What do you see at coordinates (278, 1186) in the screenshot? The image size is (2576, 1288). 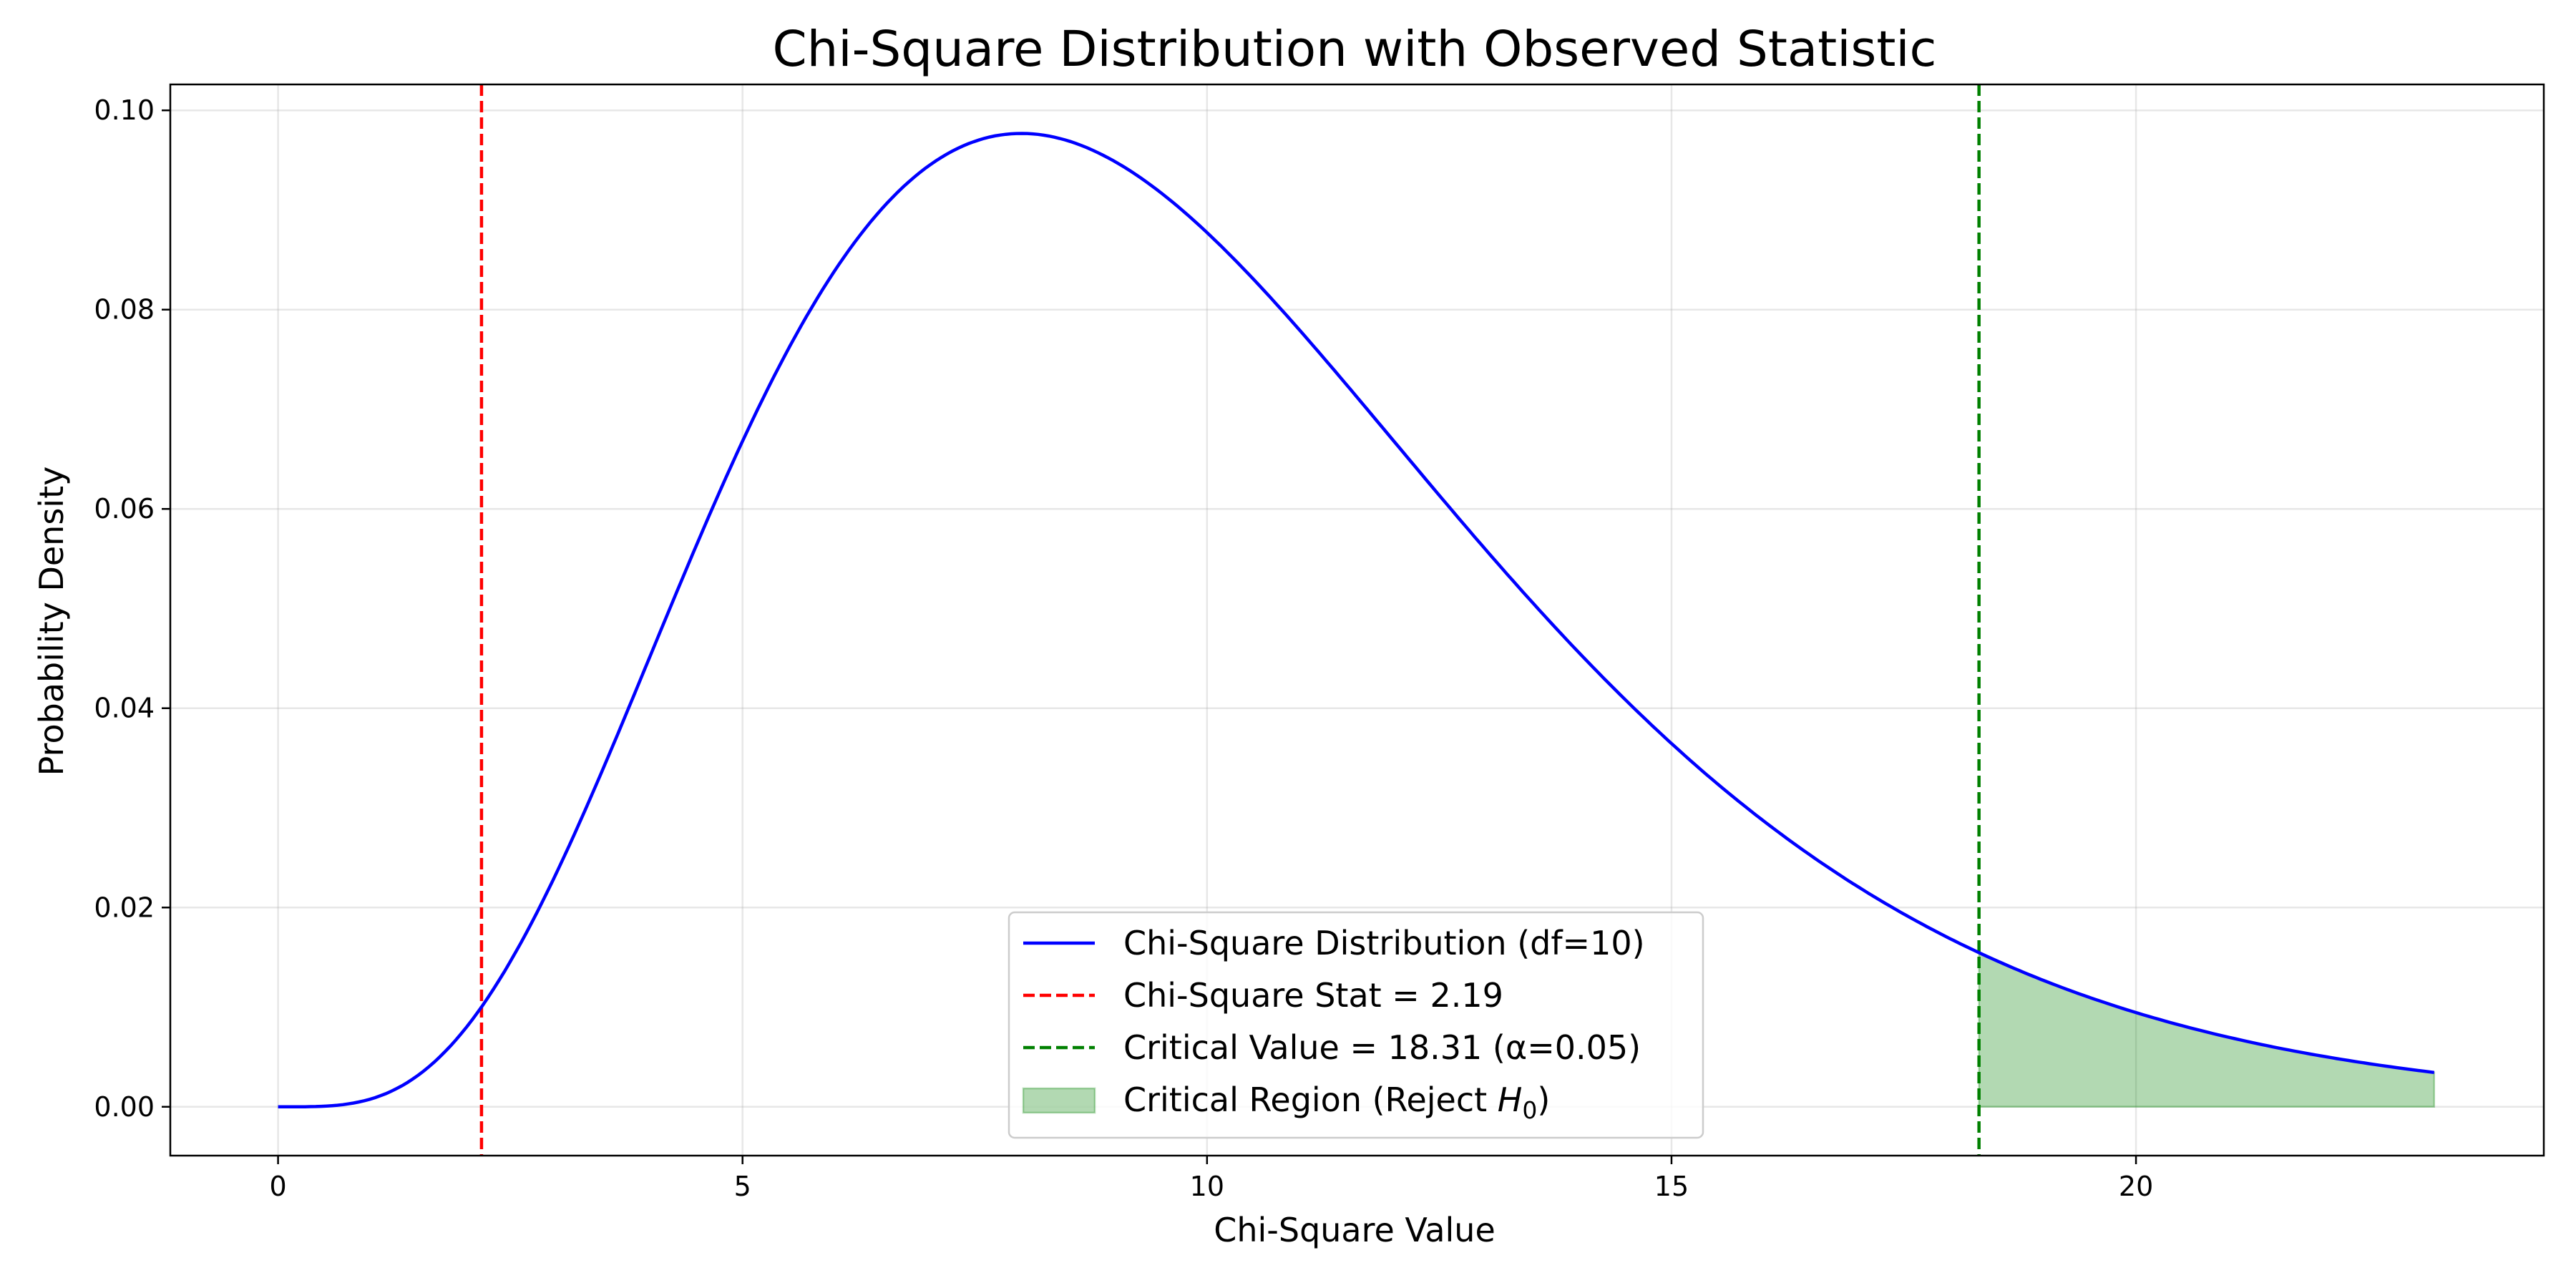 I see `x-tick-label: 0` at bounding box center [278, 1186].